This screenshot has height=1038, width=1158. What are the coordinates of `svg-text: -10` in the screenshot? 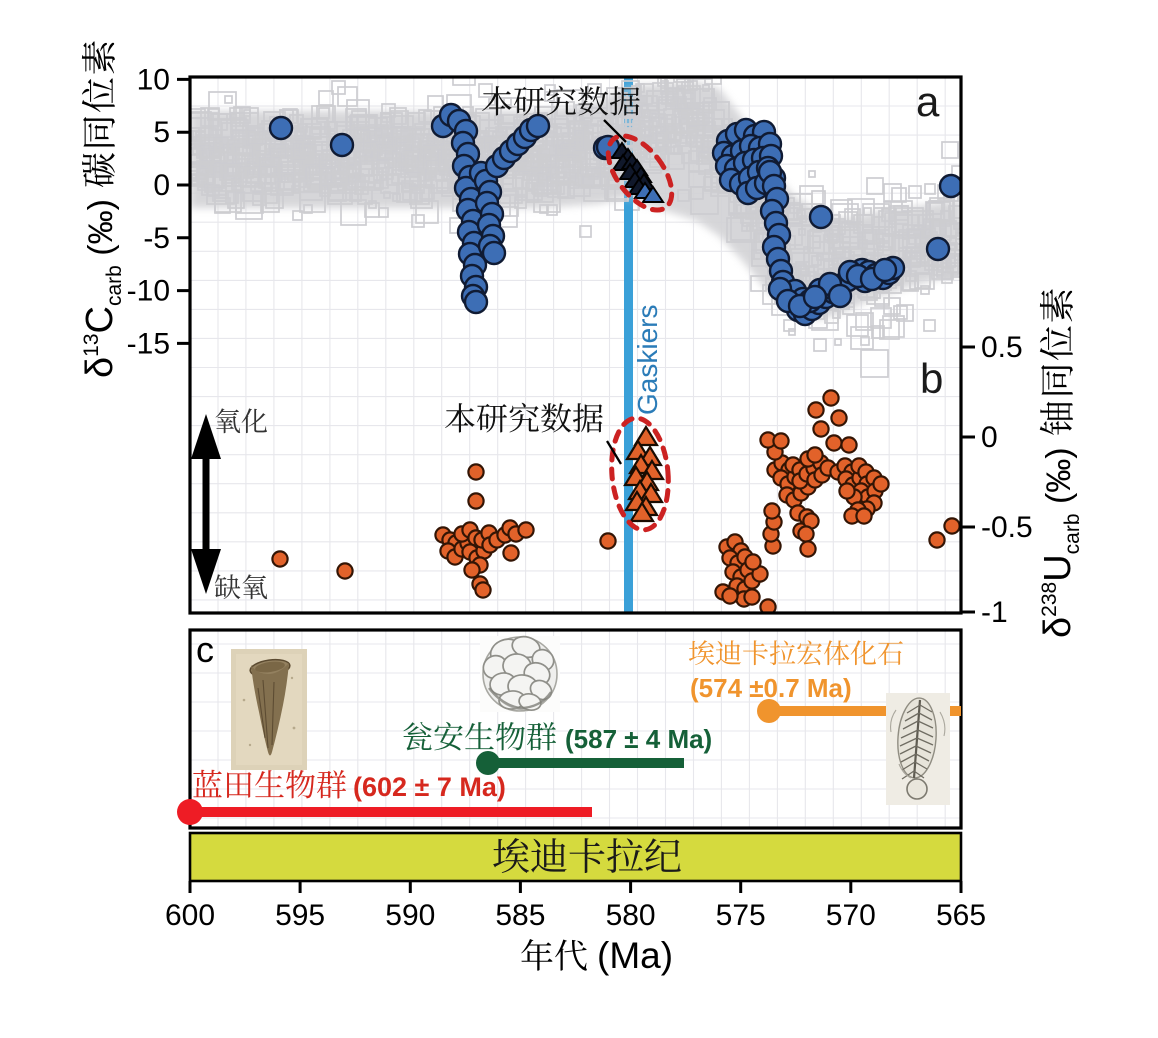 It's located at (148, 291).